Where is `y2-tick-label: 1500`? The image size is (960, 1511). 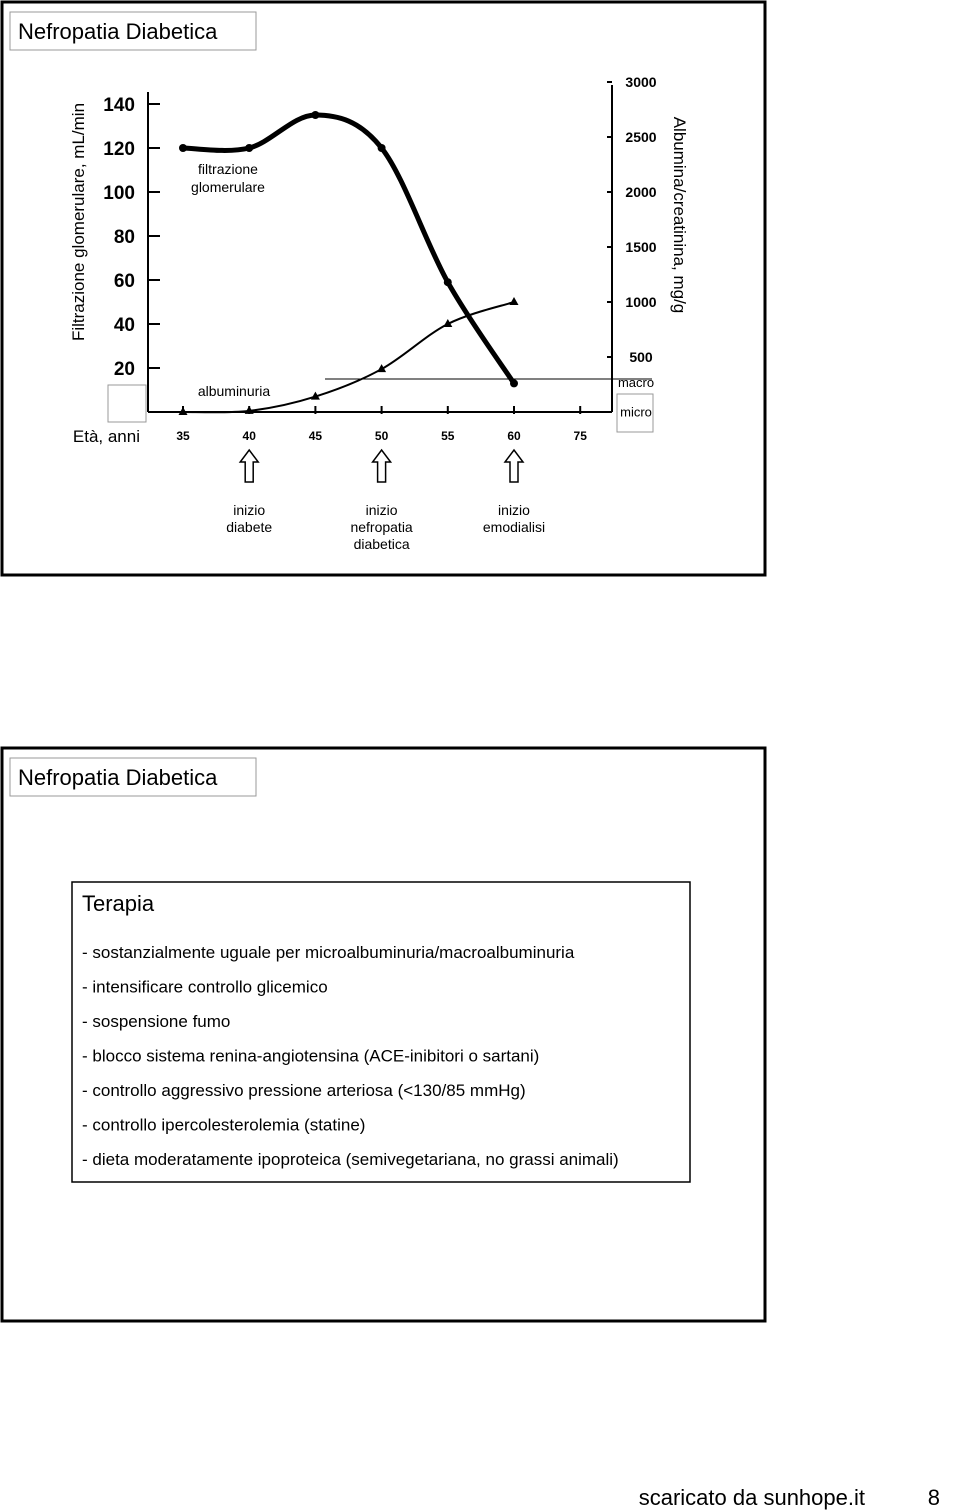
y2-tick-label: 1500 is located at coordinates (640, 247).